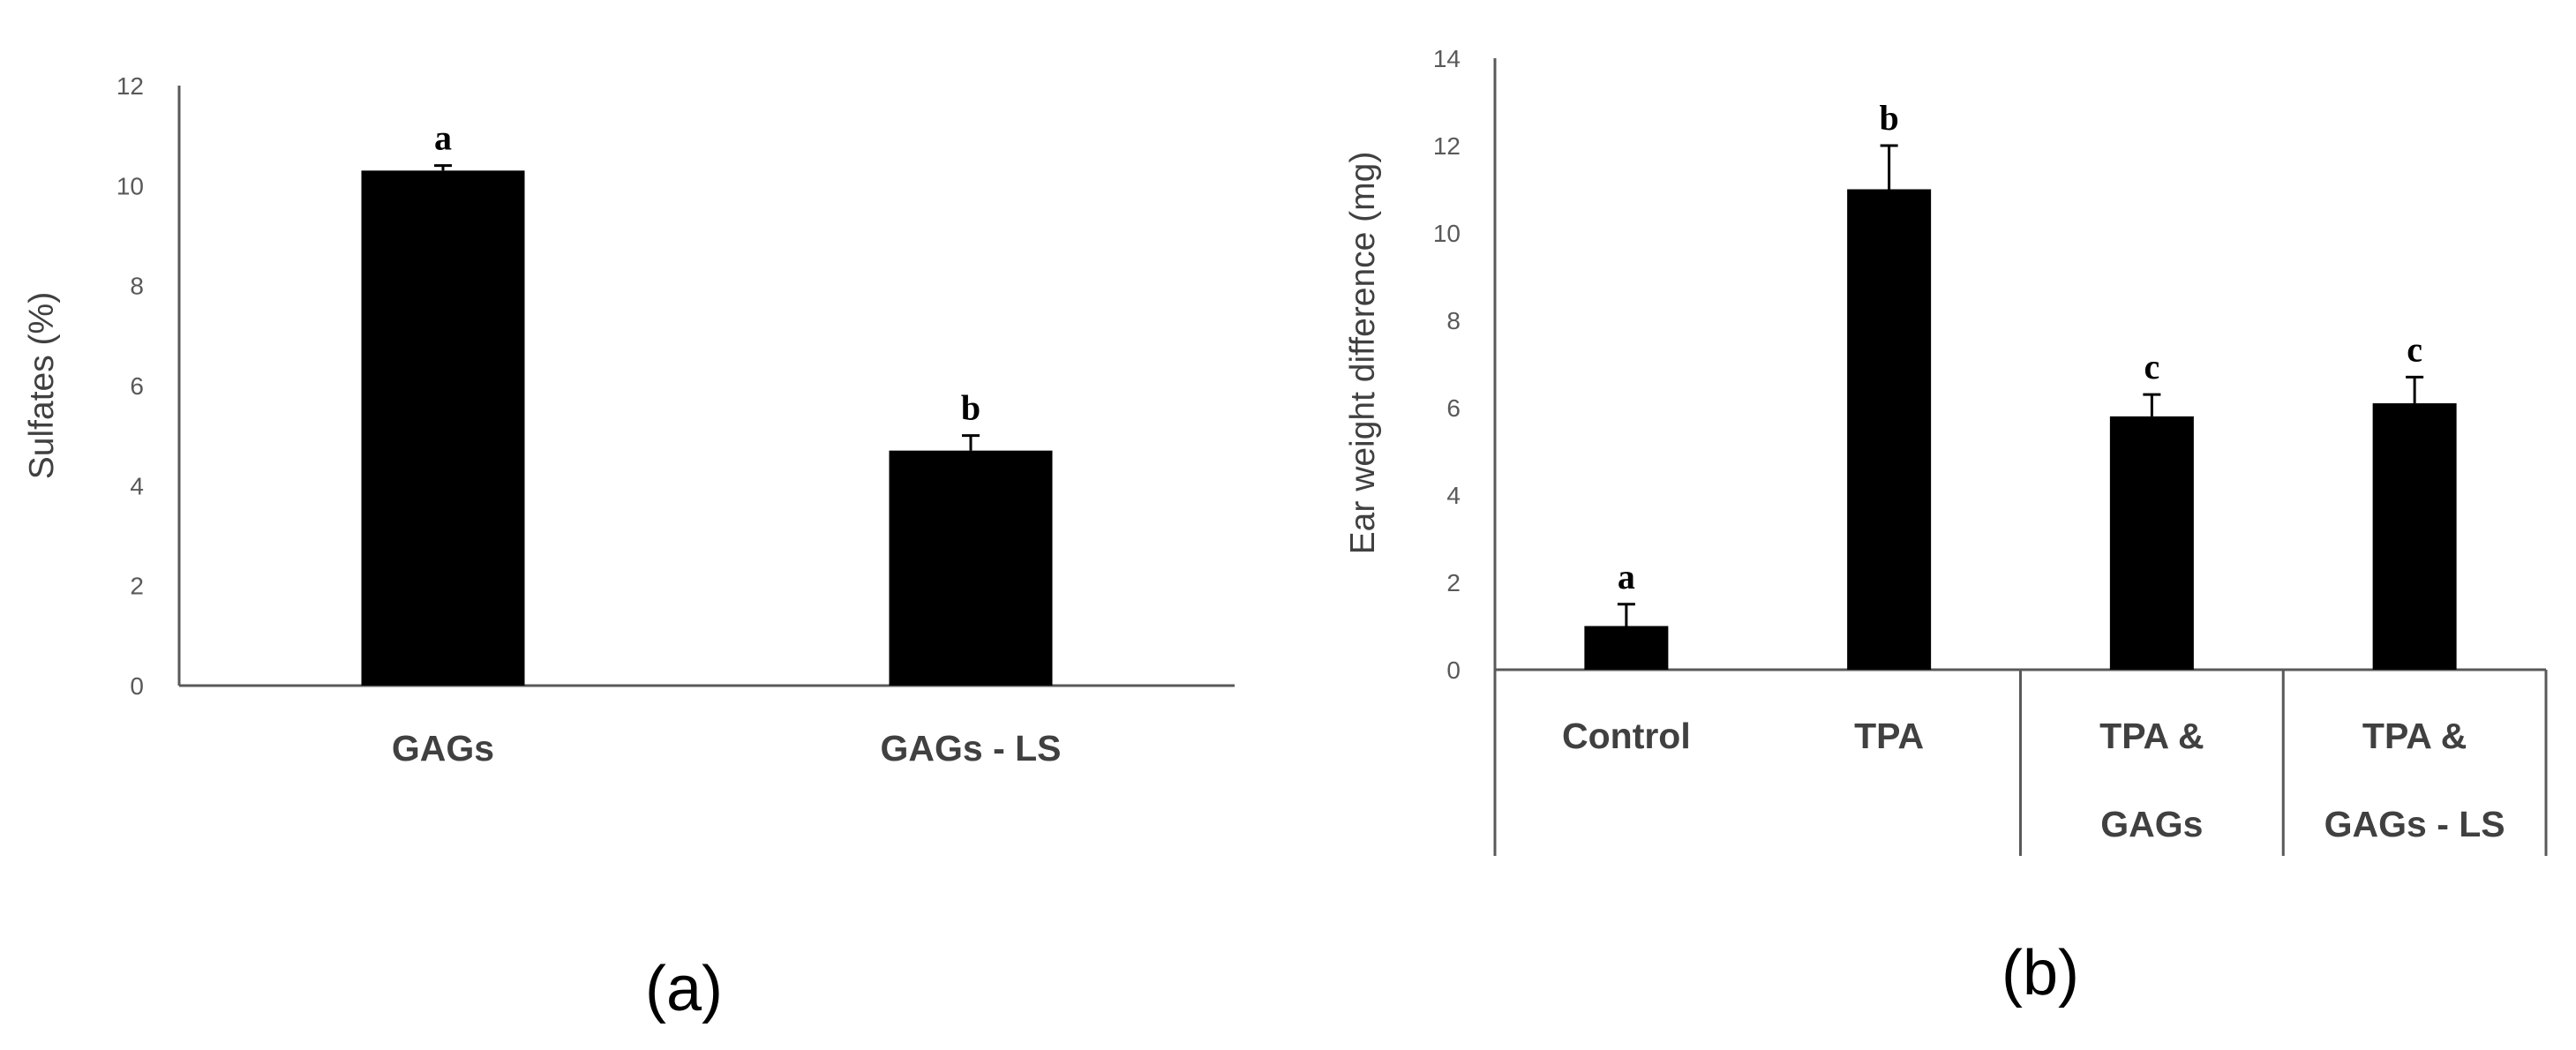 Image resolution: width=2576 pixels, height=1050 pixels. I want to click on panel-label: (b), so click(2040, 973).